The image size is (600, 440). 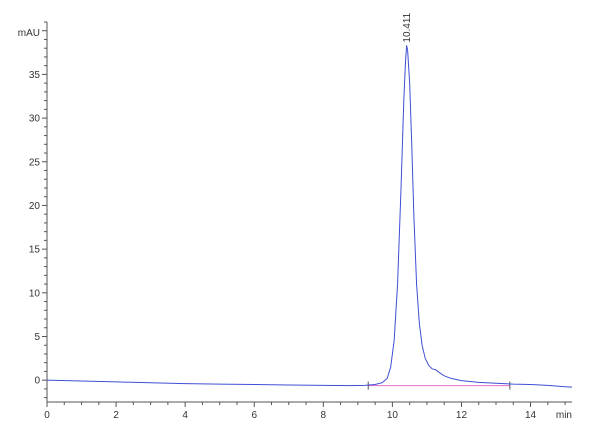 I want to click on y-tick-label: 25, so click(x=35, y=162).